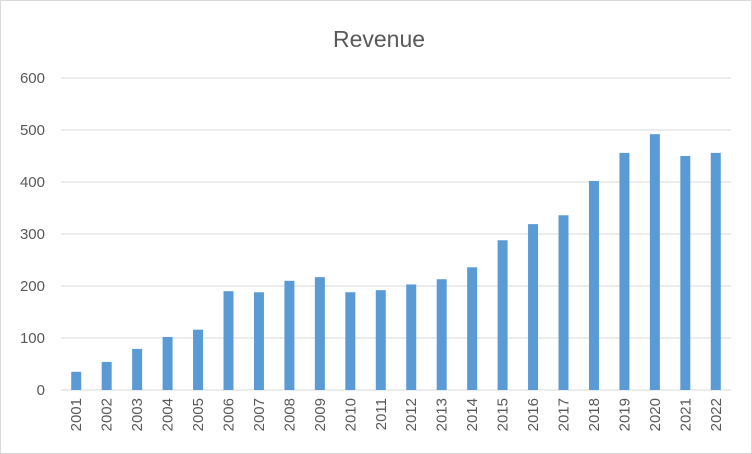 Image resolution: width=752 pixels, height=454 pixels. I want to click on y-tick-label: 200, so click(32, 286).